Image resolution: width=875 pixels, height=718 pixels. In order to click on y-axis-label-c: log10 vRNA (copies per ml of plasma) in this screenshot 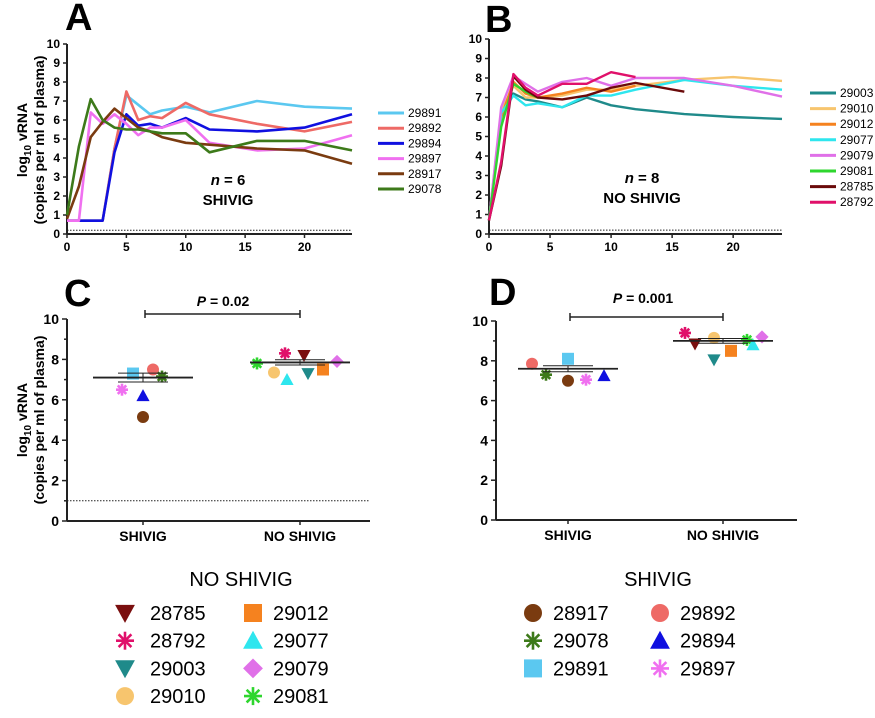, I will do `click(30, 420)`.